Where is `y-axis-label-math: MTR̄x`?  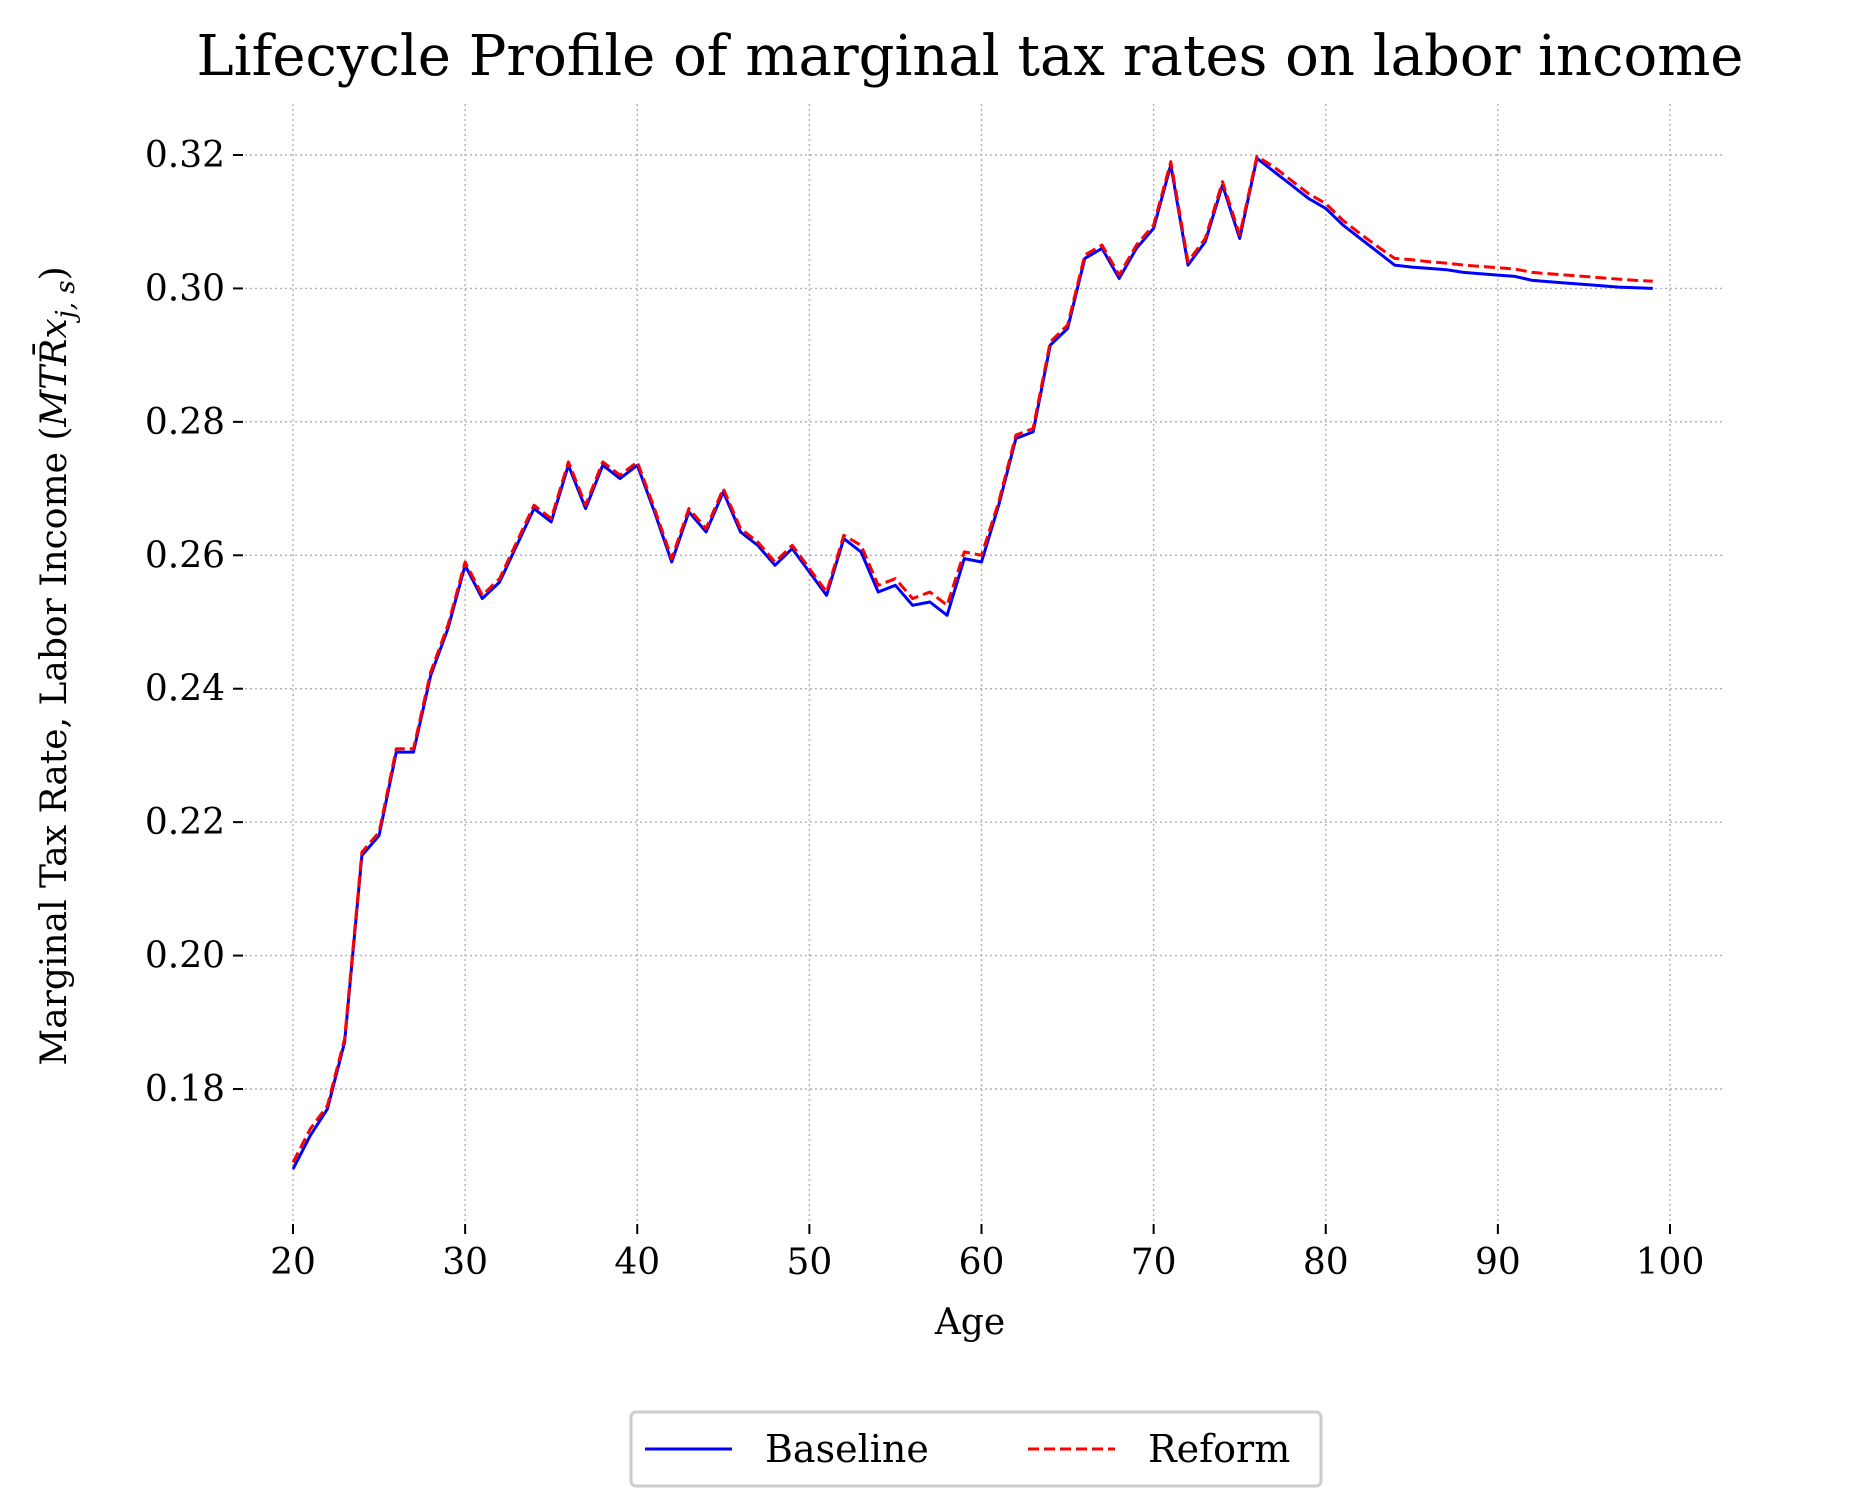
y-axis-label-math: MTR̄x is located at coordinates (53, 372).